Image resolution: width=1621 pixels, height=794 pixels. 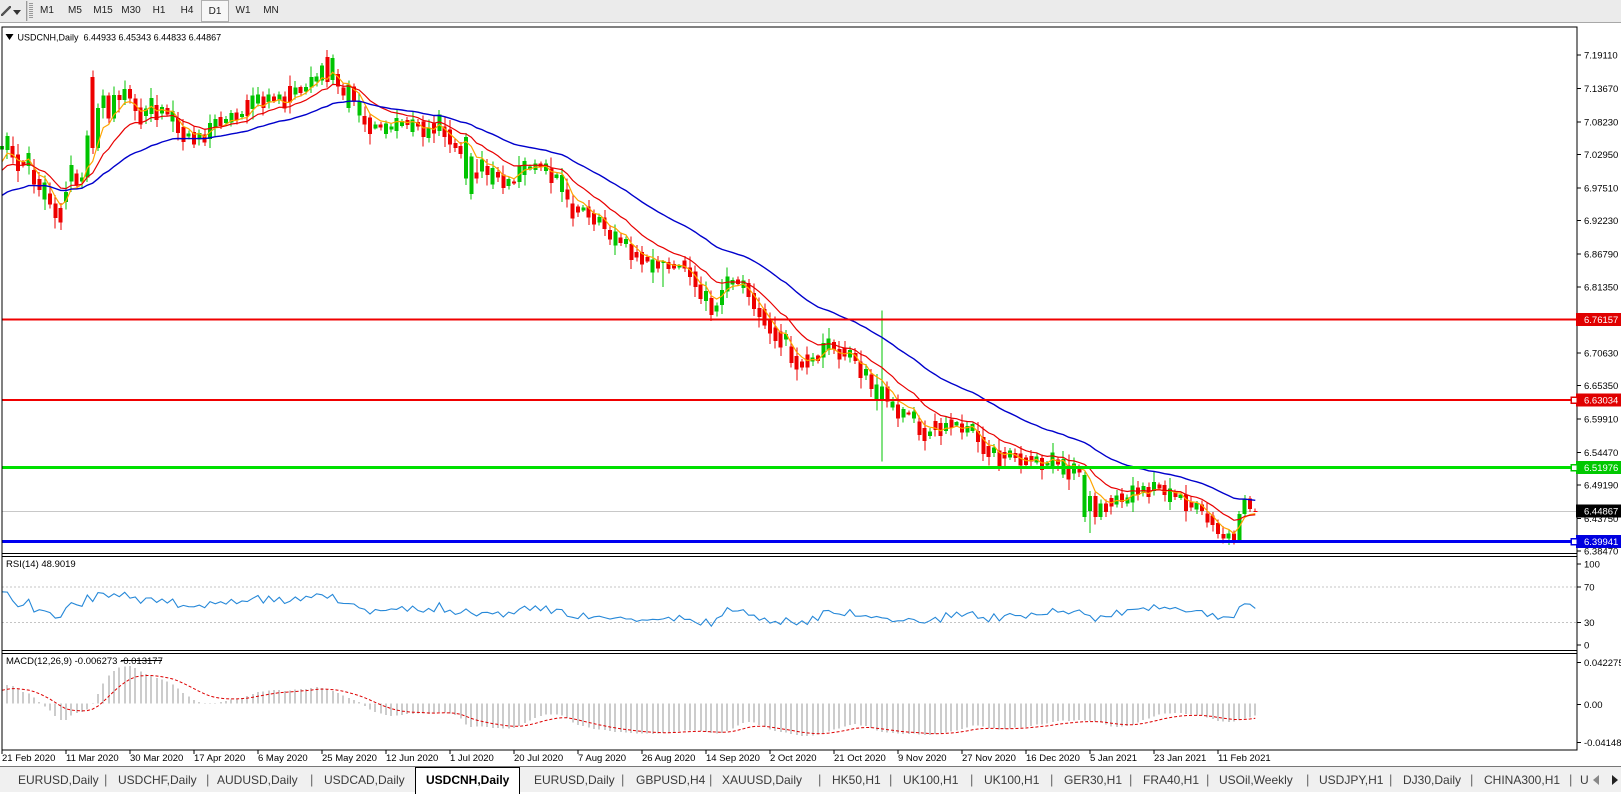 I want to click on svg-text: 21 Oct 2020, so click(x=860, y=758).